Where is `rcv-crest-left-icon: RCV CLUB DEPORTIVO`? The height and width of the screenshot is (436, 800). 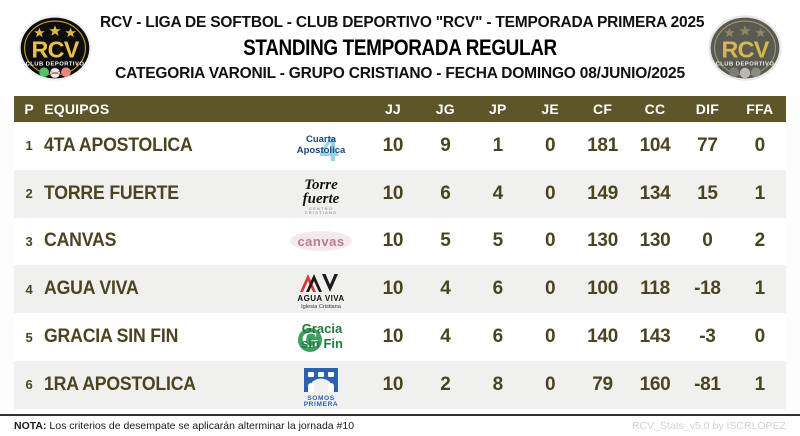
rcv-crest-left-icon: RCV CLUB DEPORTIVO is located at coordinates (55, 48).